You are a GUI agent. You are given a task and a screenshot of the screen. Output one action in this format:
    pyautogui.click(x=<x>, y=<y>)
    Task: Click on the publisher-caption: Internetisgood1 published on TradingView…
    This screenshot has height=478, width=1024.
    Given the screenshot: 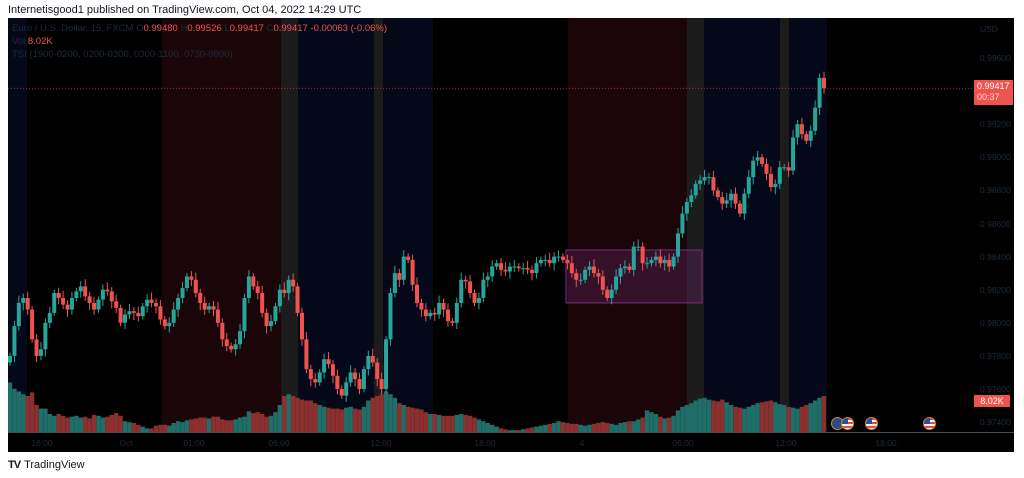 What is the action you would take?
    pyautogui.click(x=185, y=10)
    